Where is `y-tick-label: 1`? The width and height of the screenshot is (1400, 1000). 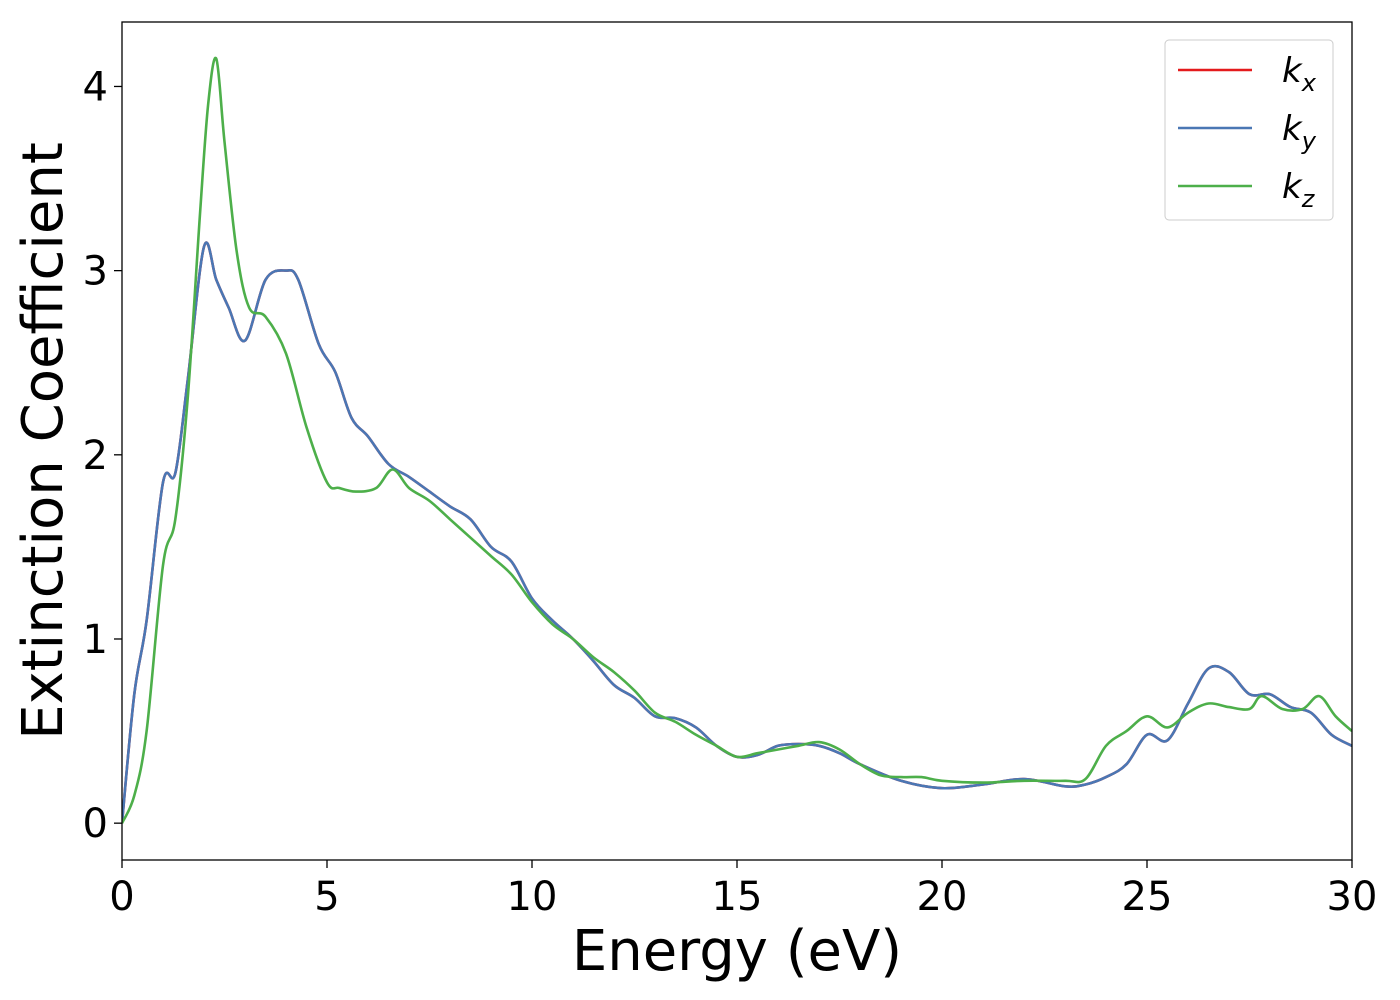 y-tick-label: 1 is located at coordinates (95, 640).